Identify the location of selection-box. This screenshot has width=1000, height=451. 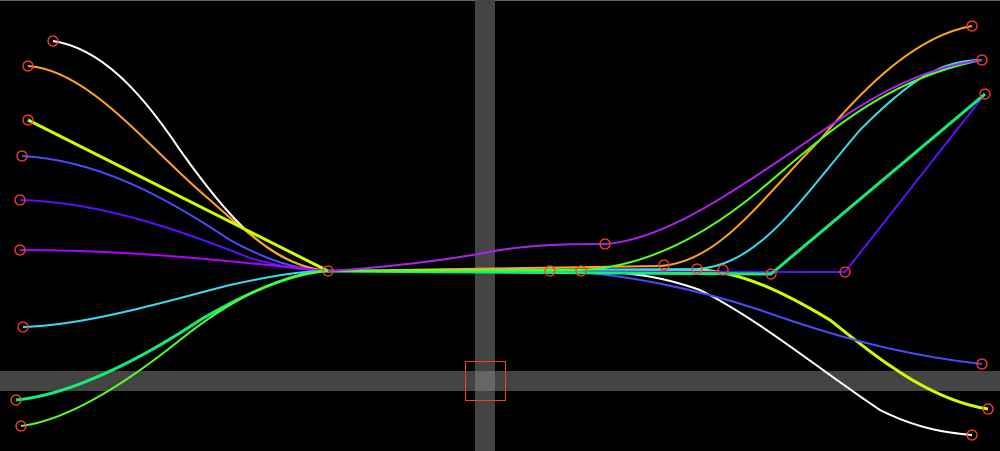
(485, 381).